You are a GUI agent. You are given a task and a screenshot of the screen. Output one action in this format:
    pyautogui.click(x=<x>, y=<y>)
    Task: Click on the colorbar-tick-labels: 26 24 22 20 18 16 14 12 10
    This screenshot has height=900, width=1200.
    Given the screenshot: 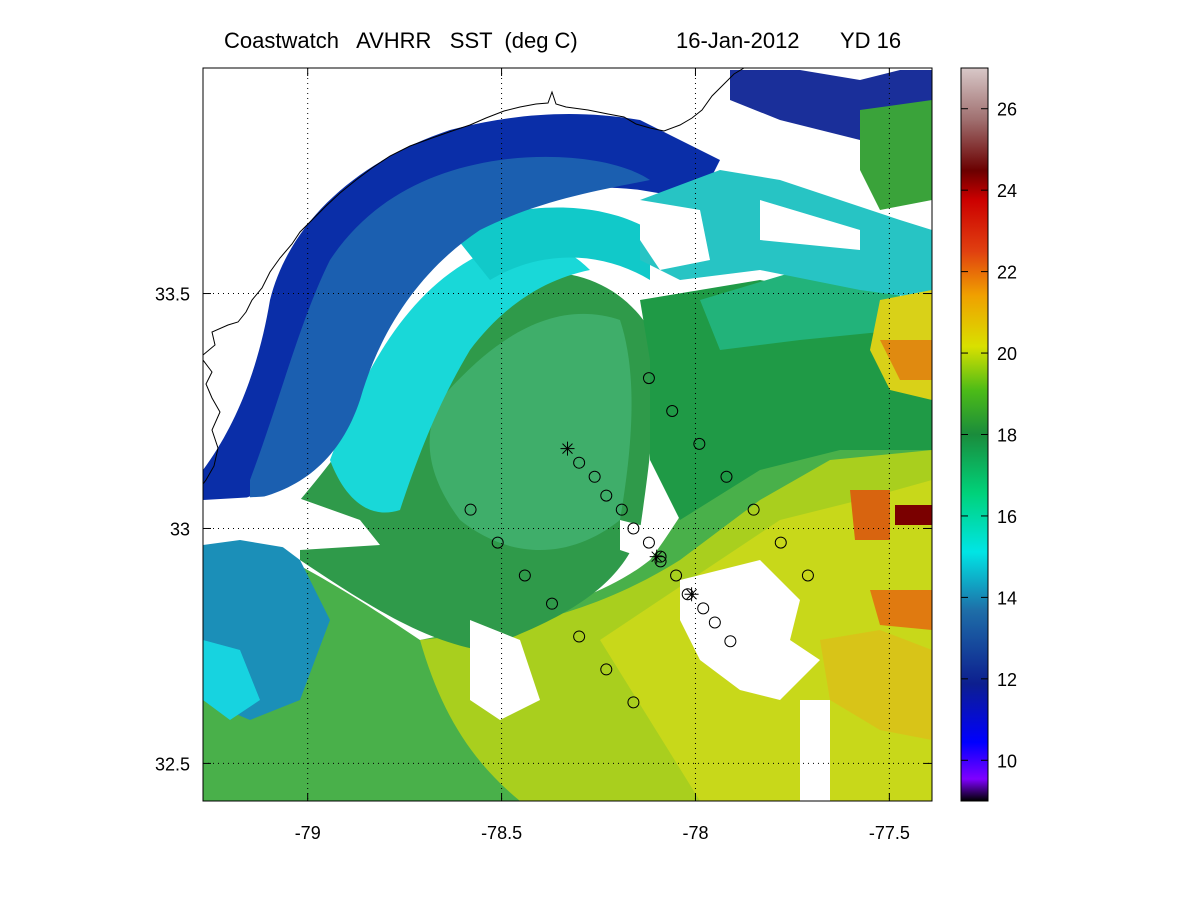 What is the action you would take?
    pyautogui.click(x=989, y=435)
    